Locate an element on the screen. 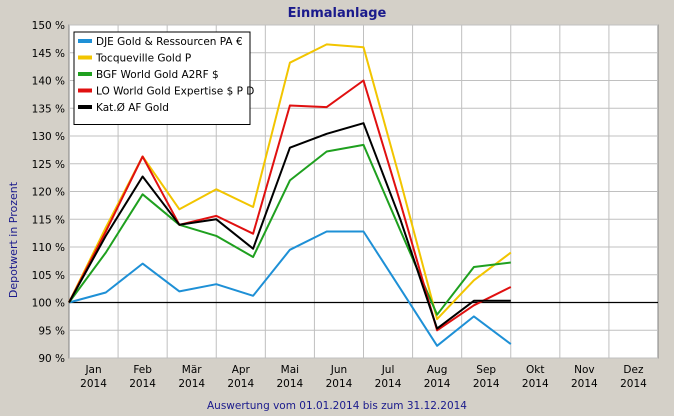  y-tick-label: 125 % is located at coordinates (48, 165).